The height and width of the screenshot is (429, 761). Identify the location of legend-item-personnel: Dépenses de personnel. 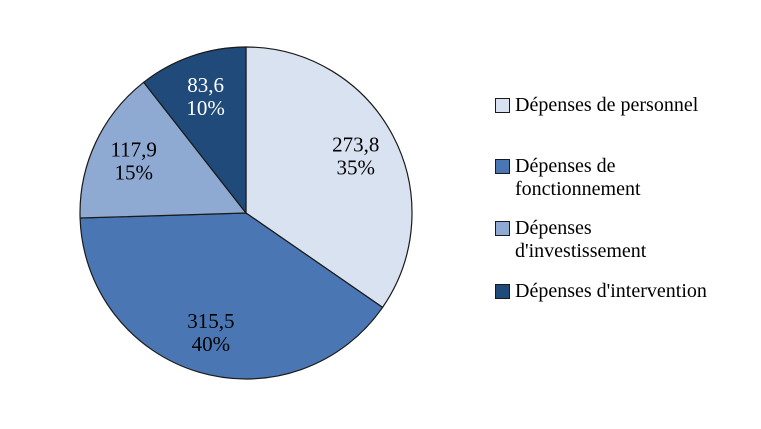
(624, 105).